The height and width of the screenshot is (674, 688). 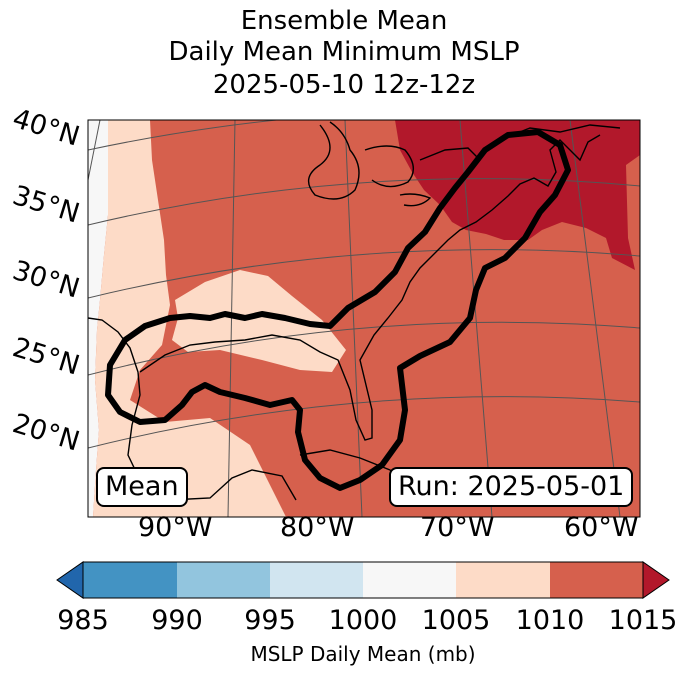 I want to click on colorbar-tick-1015: 1015, so click(x=643, y=620).